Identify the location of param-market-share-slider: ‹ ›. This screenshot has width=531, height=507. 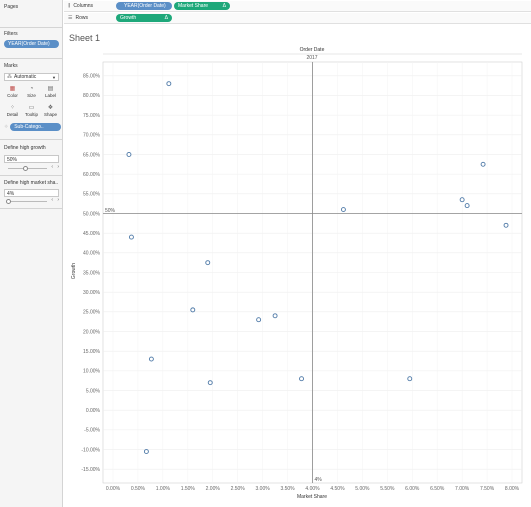
(31, 200).